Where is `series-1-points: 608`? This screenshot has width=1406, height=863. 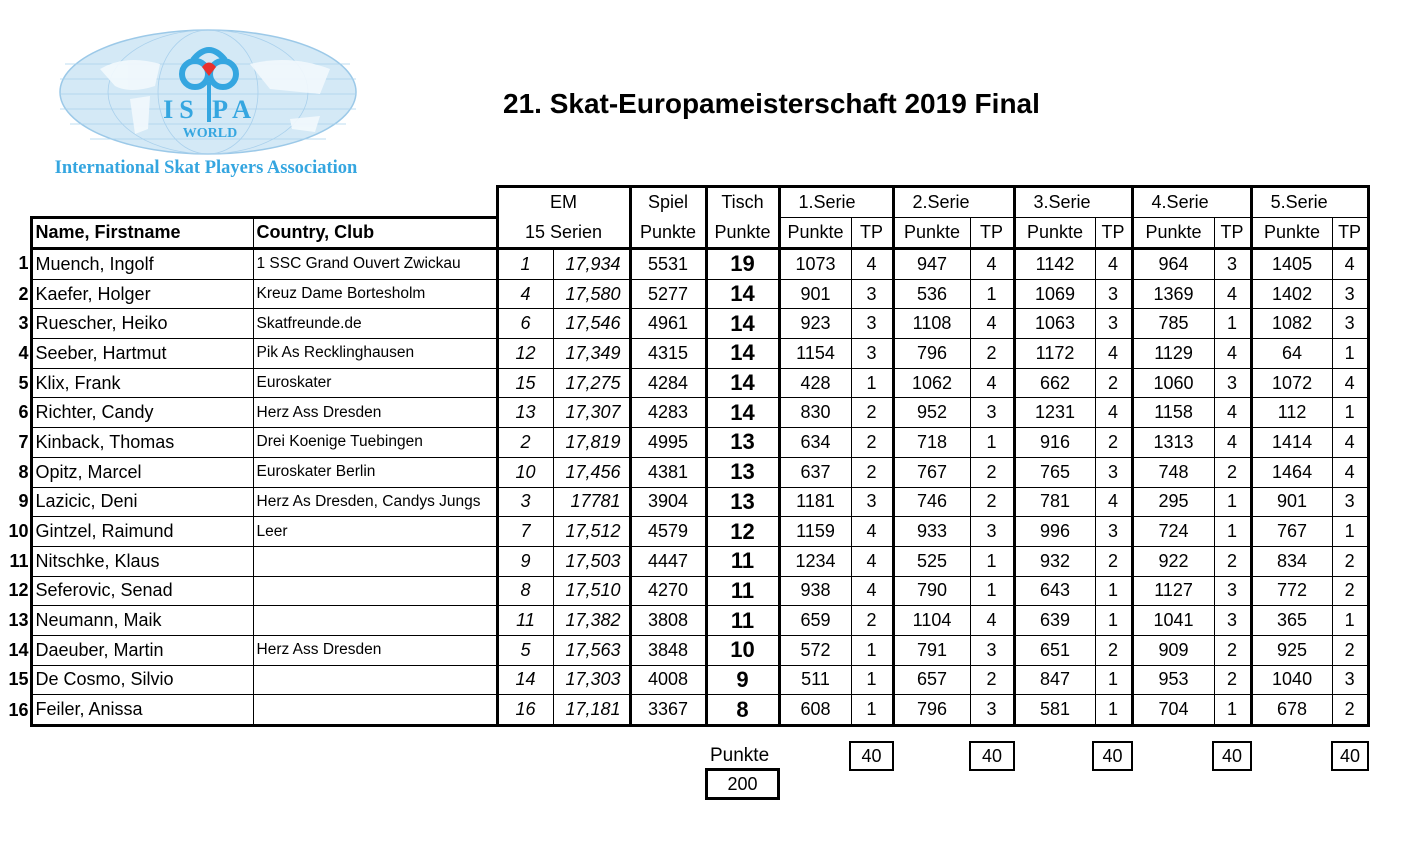
series-1-points: 608 is located at coordinates (814, 710).